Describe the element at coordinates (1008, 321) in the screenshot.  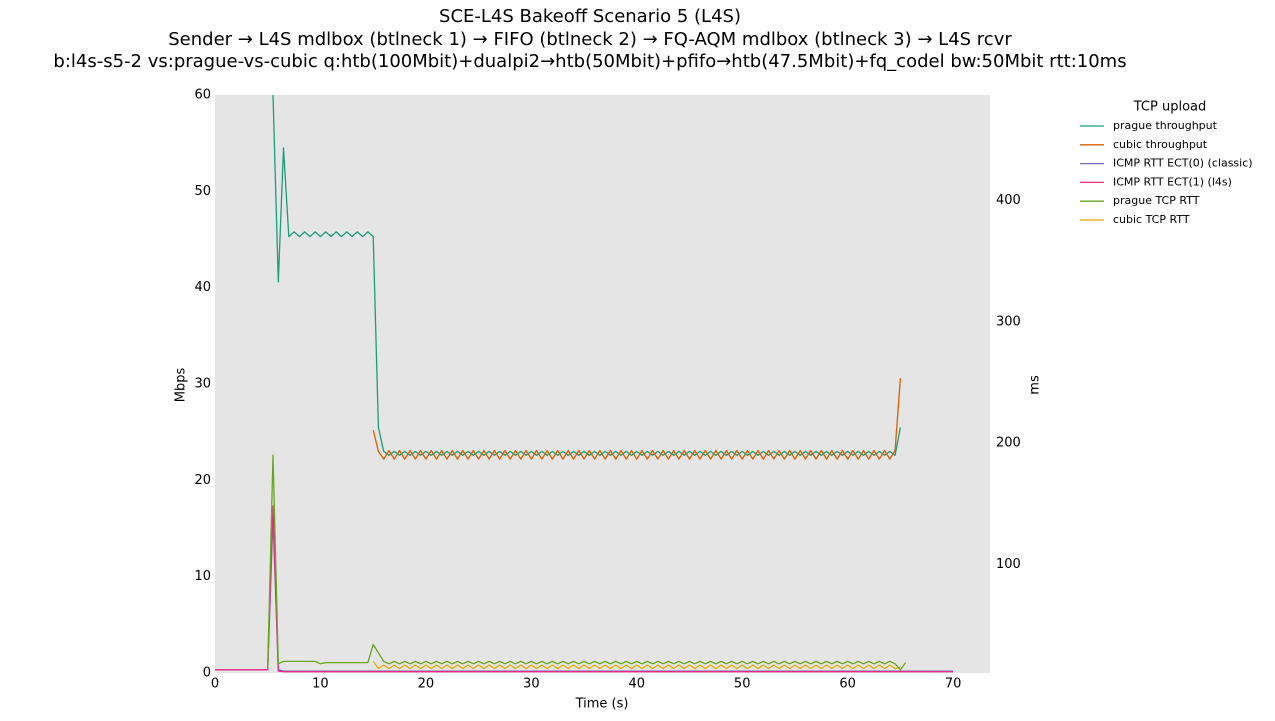
I see `y2-tick-label: 300` at that location.